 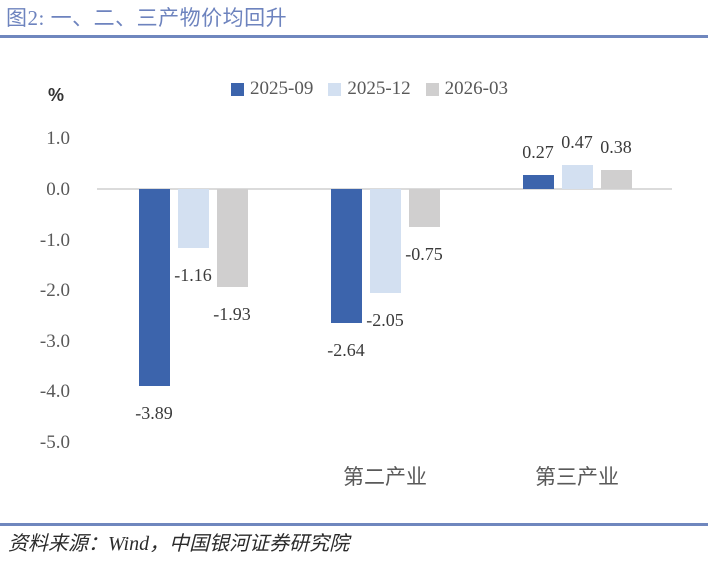 I want to click on legend-item-2025-09: 2025-09, so click(x=272, y=88).